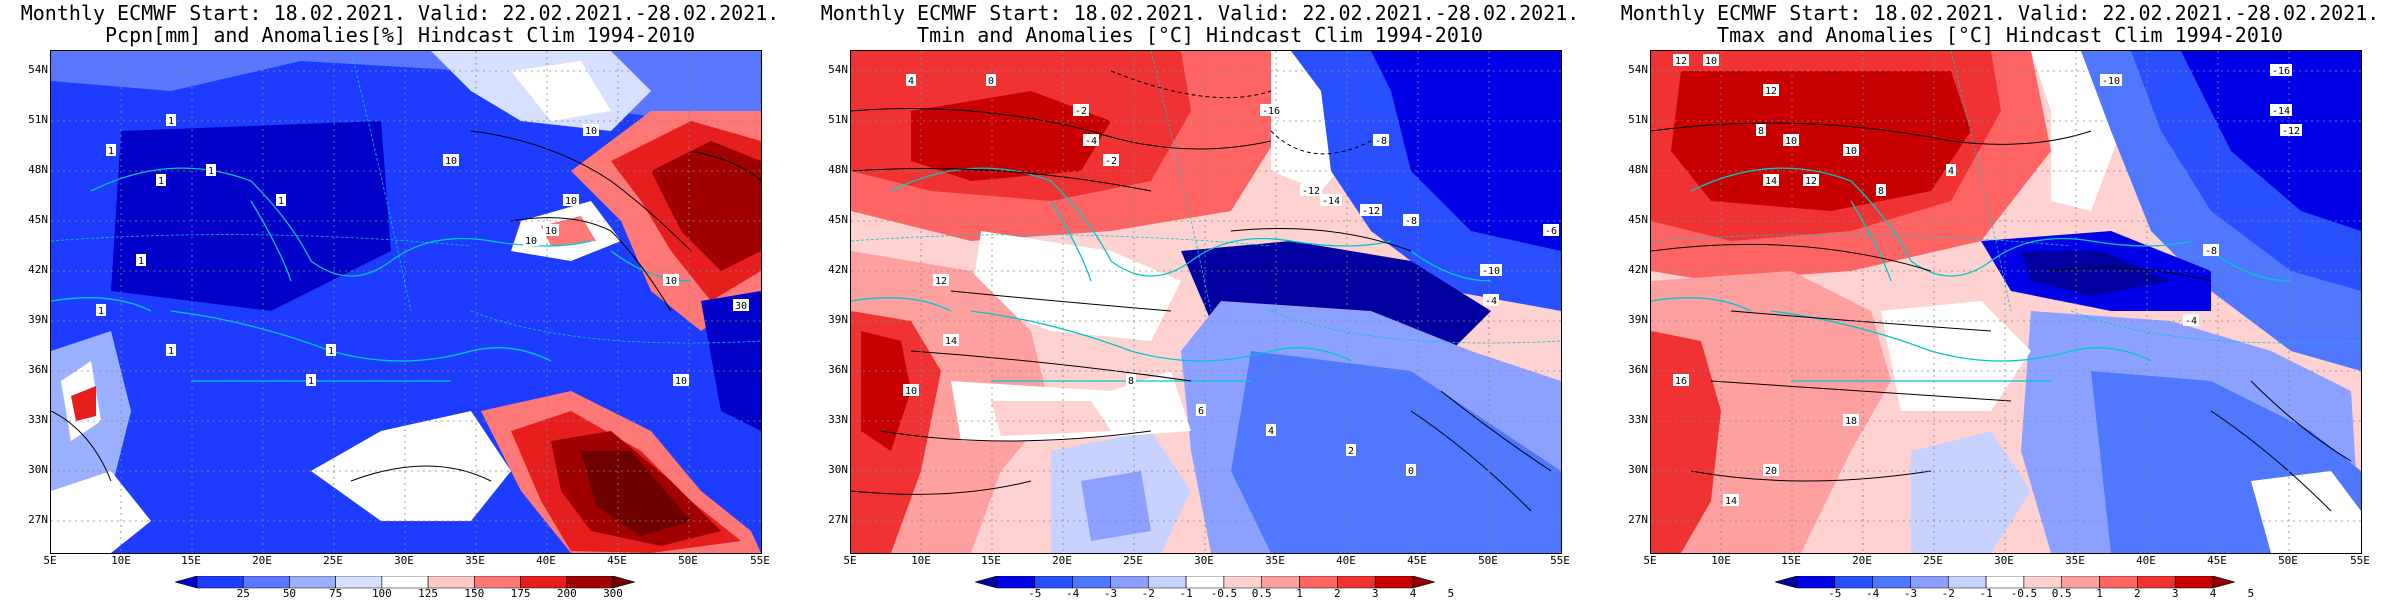 The image size is (2400, 600). I want to click on contour-value-label: -6, so click(1551, 231).